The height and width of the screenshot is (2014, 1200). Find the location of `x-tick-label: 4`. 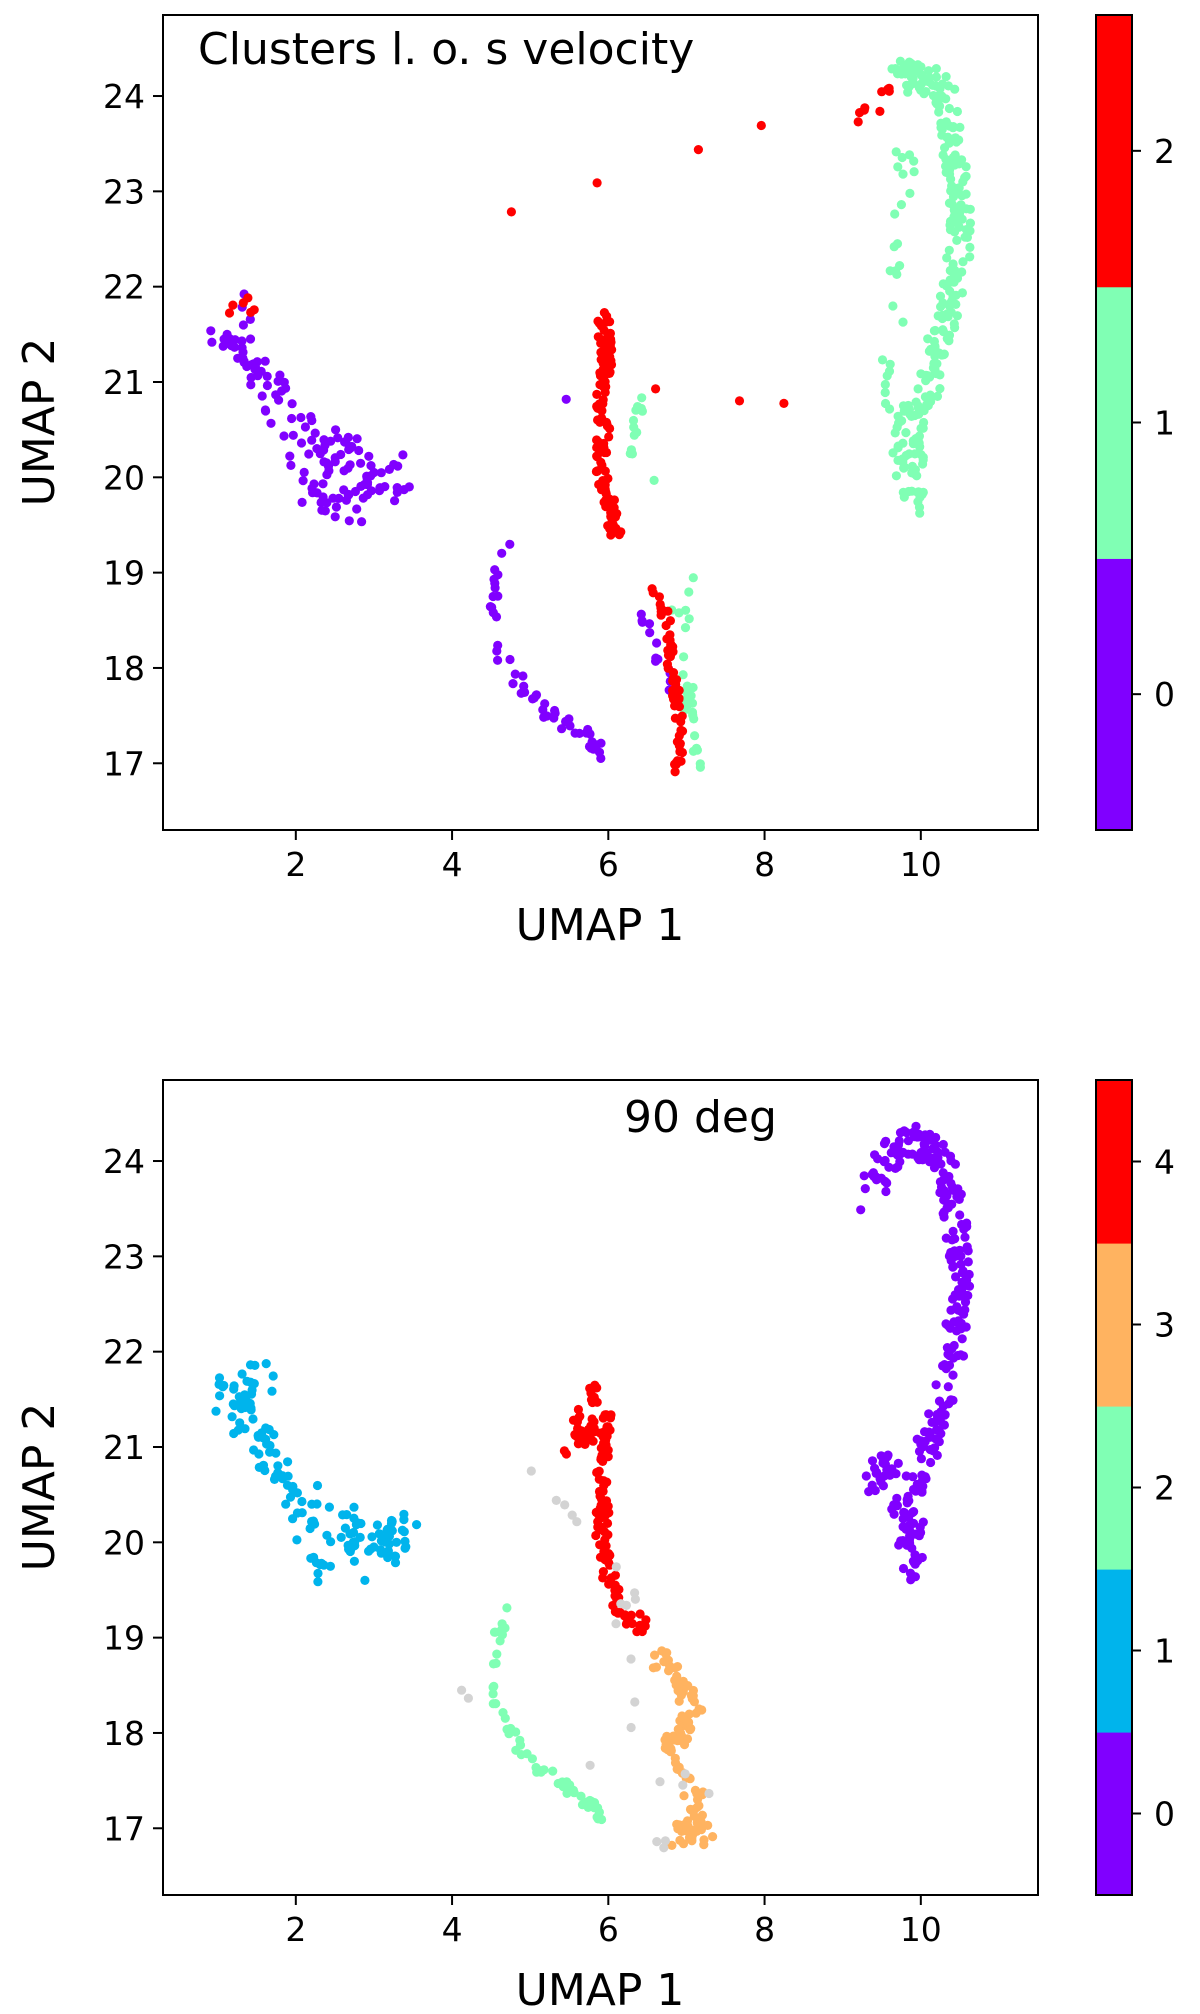

x-tick-label: 4 is located at coordinates (452, 1929).